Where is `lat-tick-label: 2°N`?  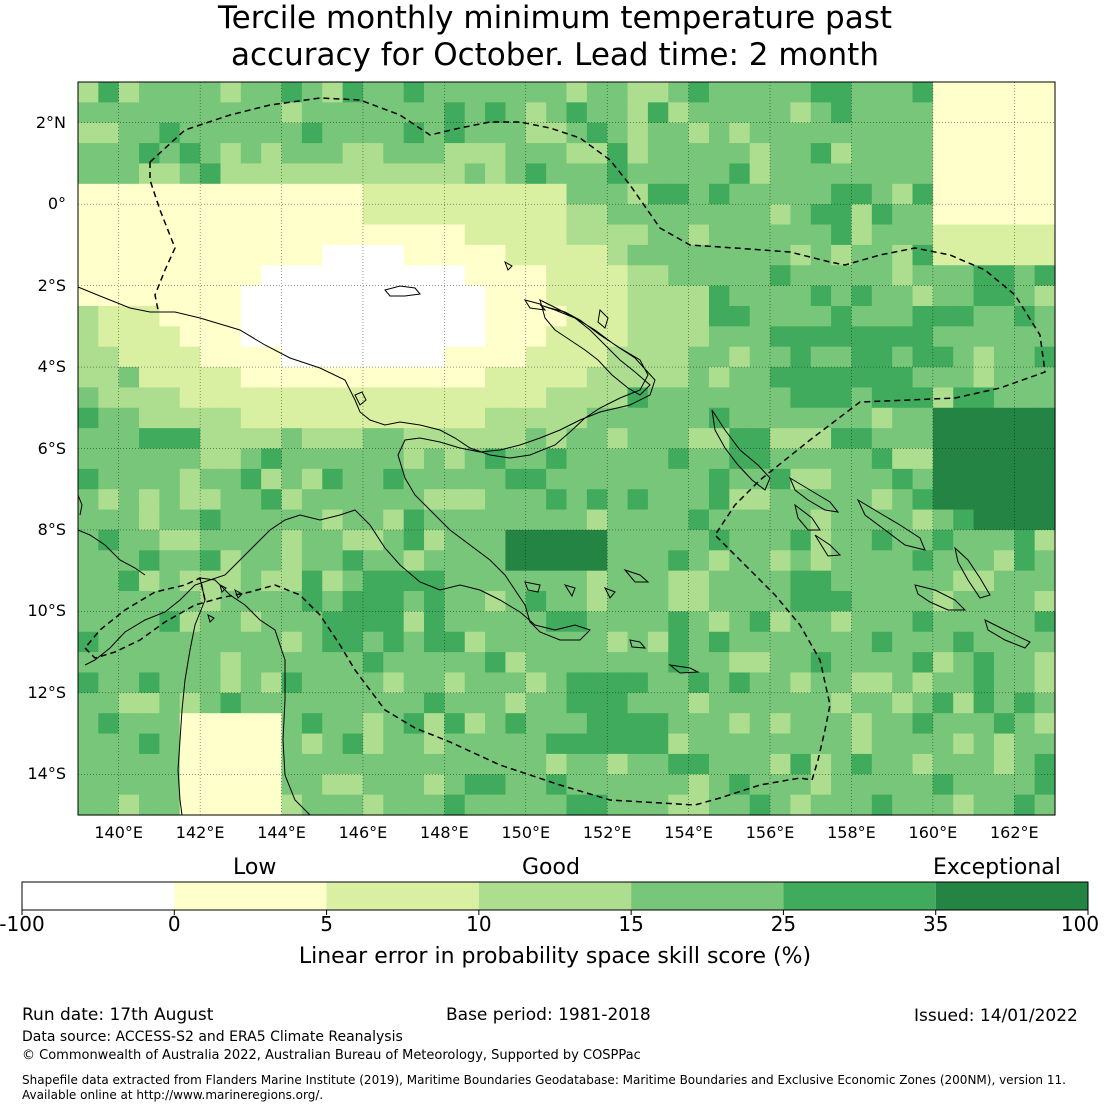
lat-tick-label: 2°N is located at coordinates (50, 122).